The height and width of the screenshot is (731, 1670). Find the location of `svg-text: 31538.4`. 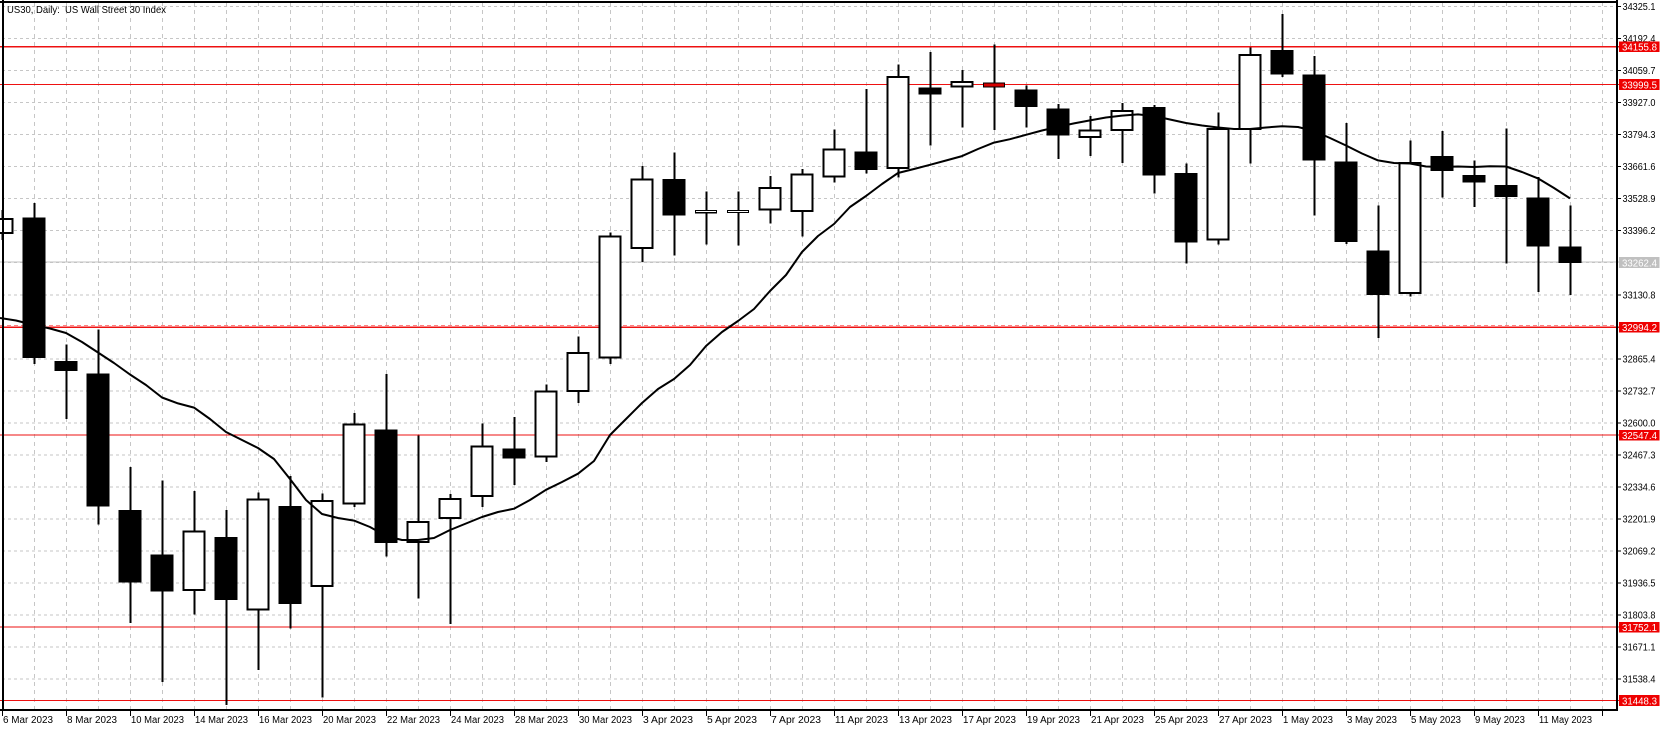

svg-text: 31538.4 is located at coordinates (1639, 680).